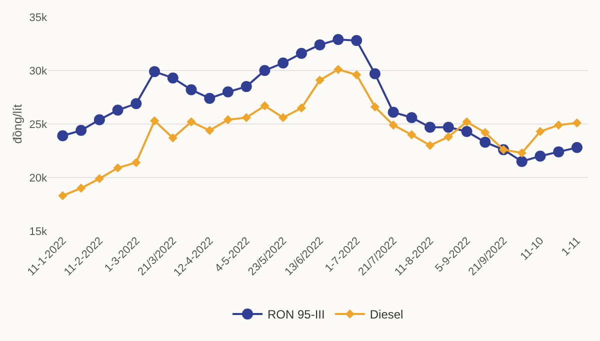 The image size is (600, 341). Describe the element at coordinates (387, 315) in the screenshot. I see `legend-label: Diesel` at that location.